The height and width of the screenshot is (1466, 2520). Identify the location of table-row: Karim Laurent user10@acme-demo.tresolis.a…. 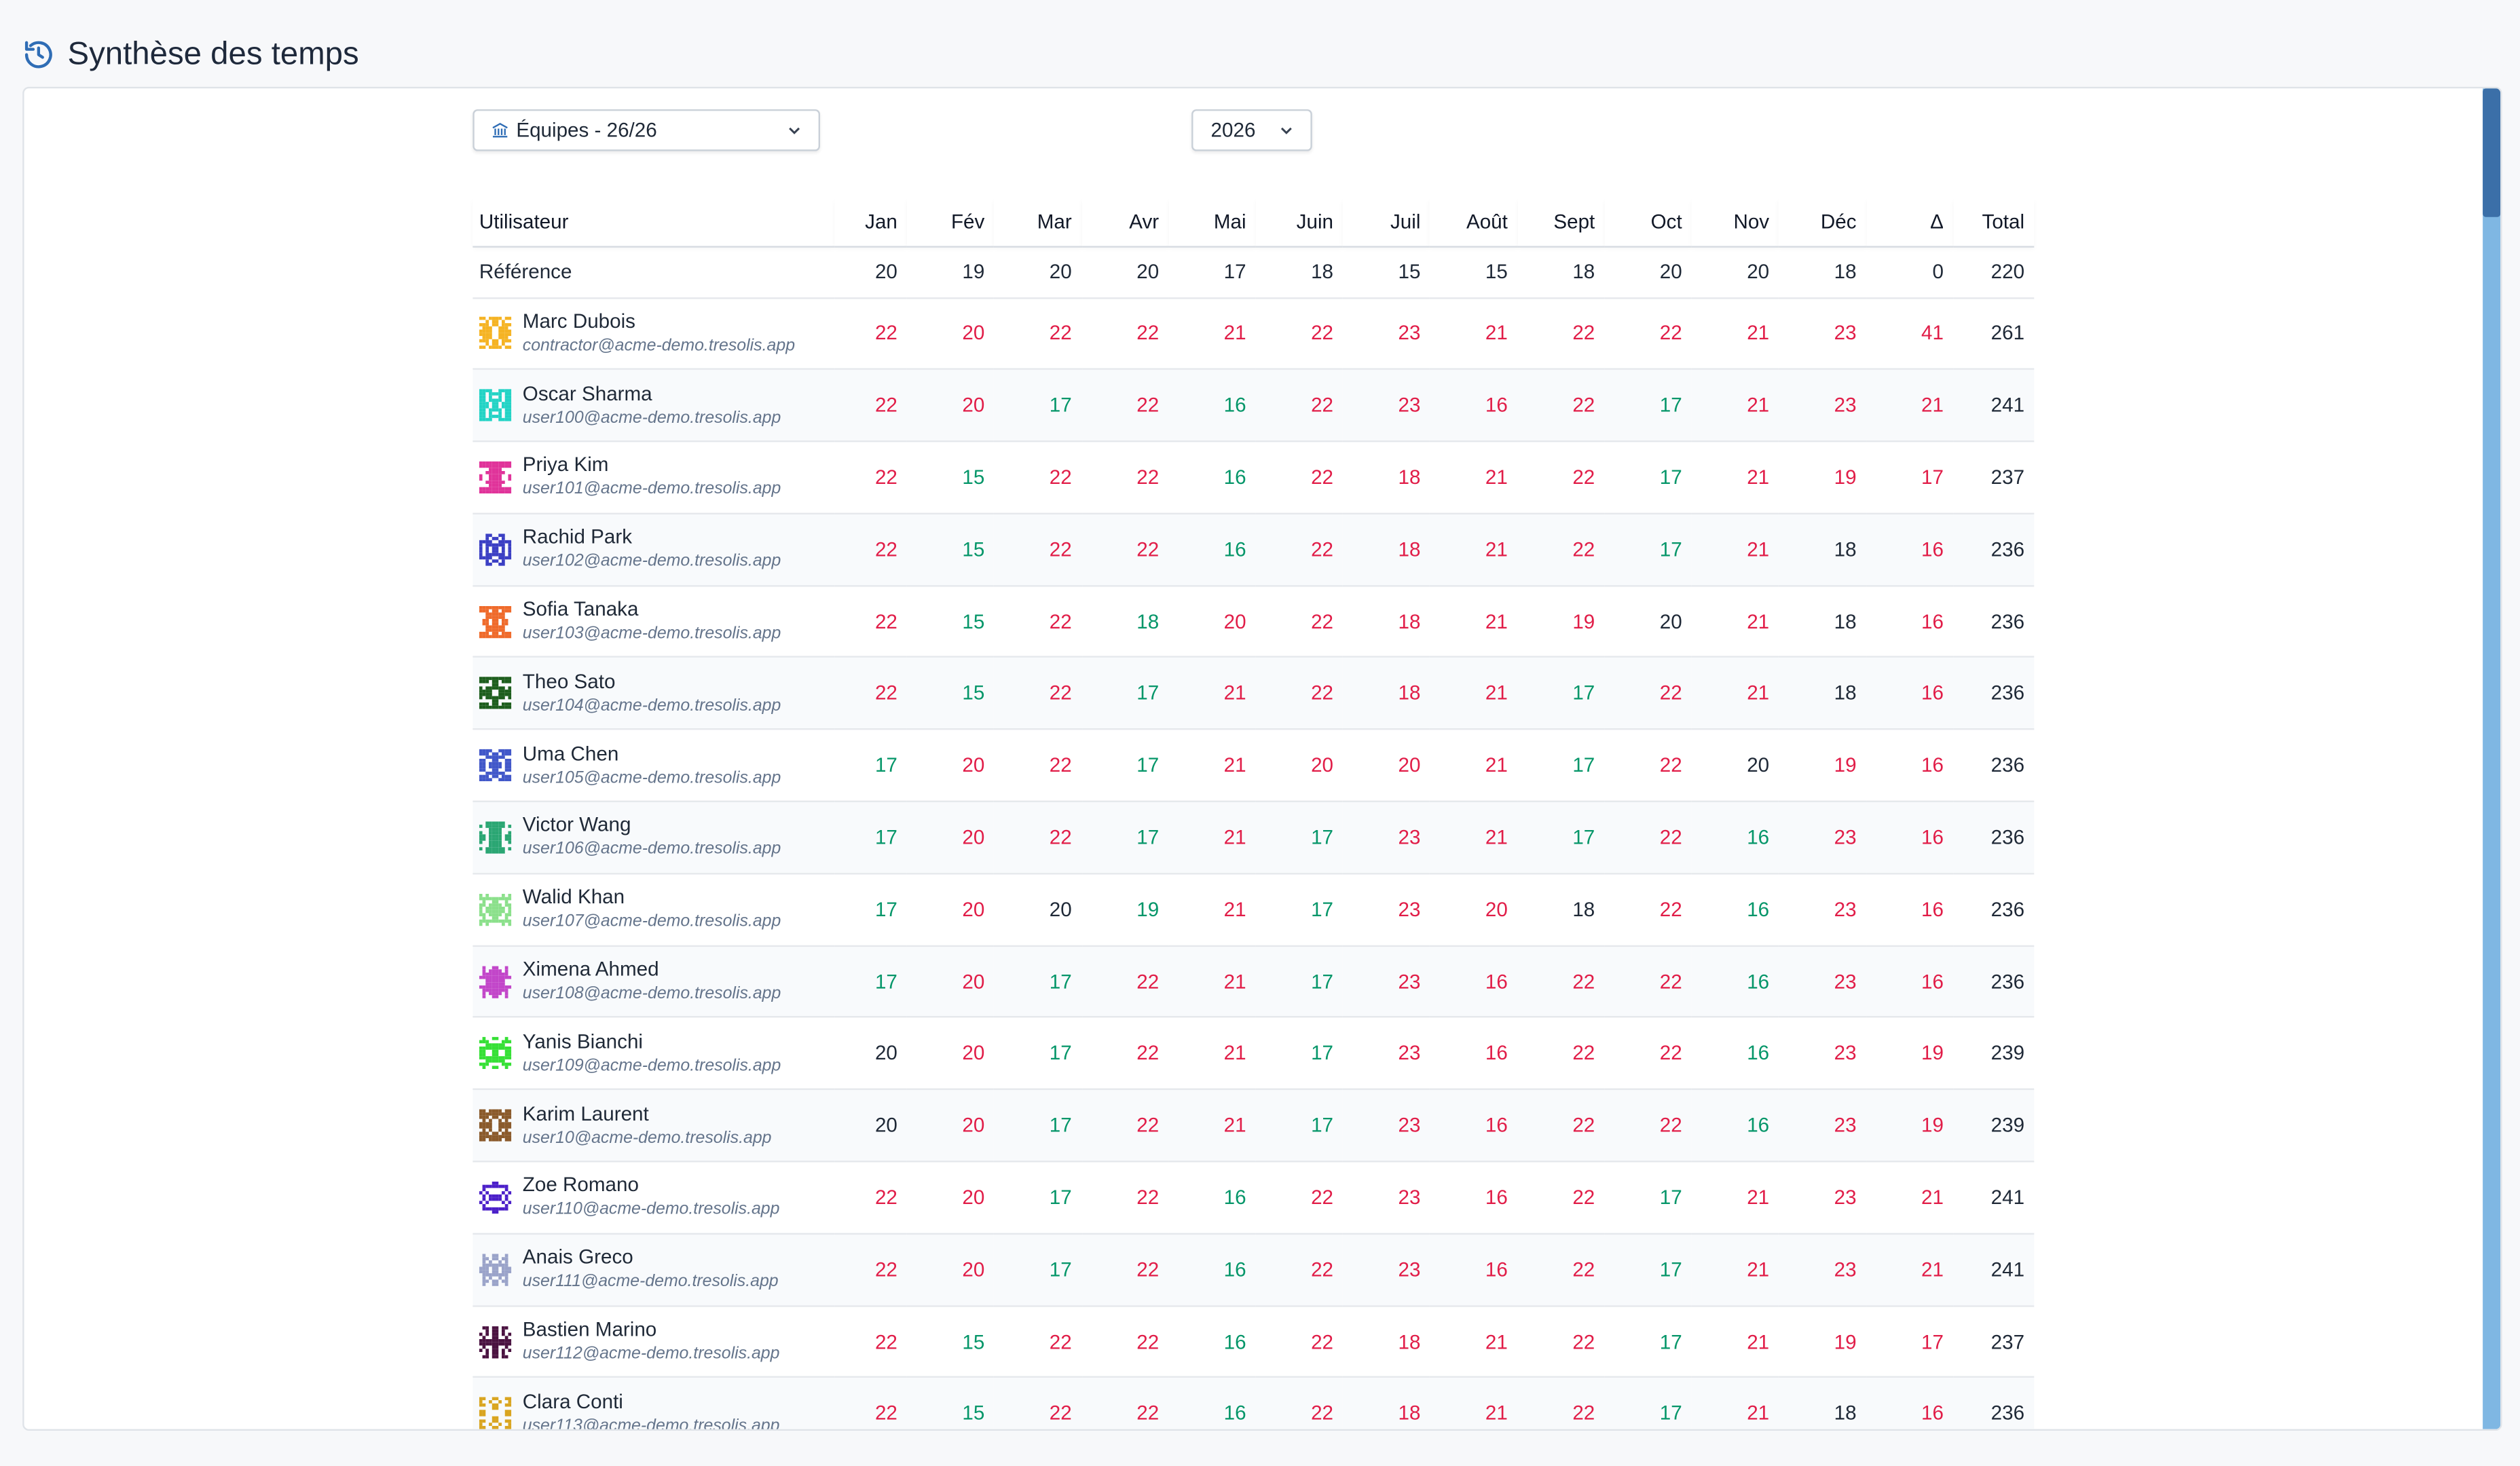
(1254, 1126).